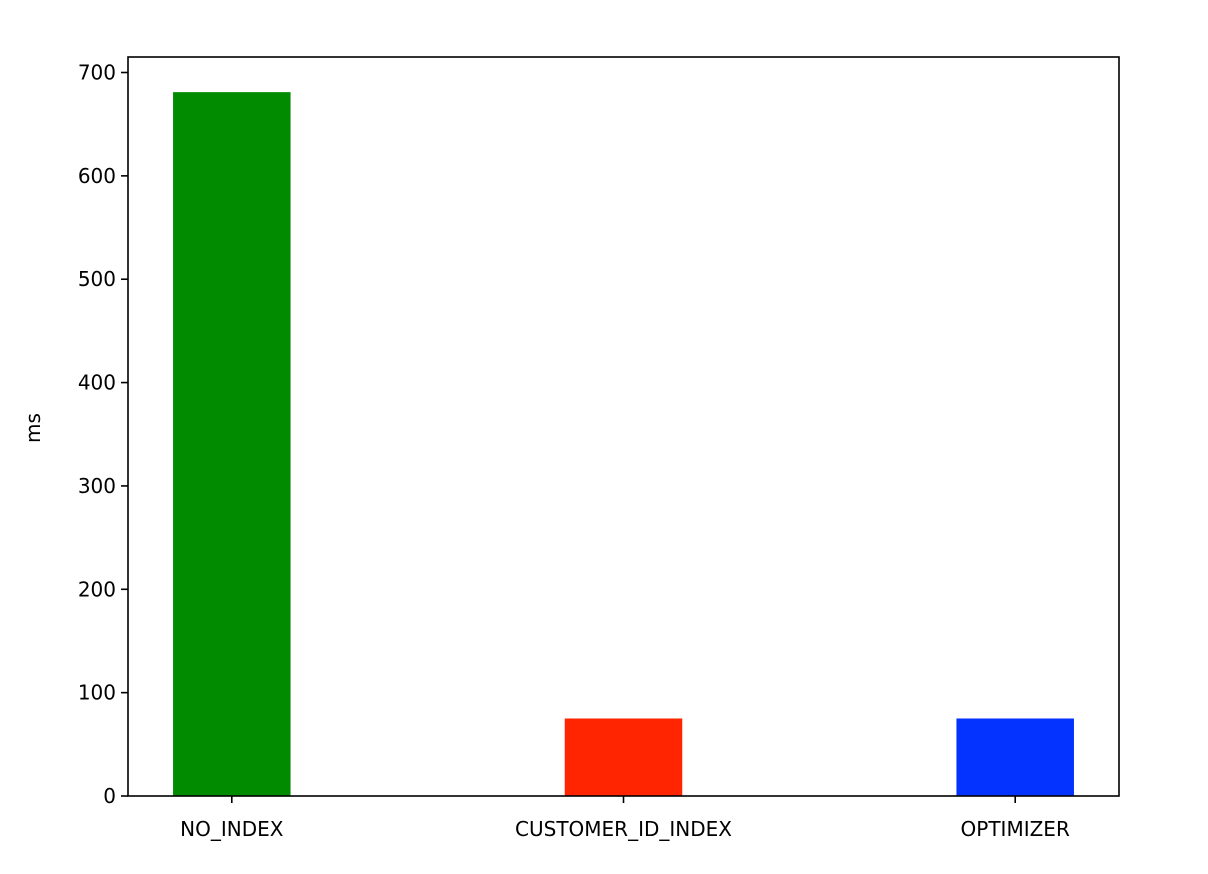  Describe the element at coordinates (97, 279) in the screenshot. I see `y-tick-label: 500` at that location.